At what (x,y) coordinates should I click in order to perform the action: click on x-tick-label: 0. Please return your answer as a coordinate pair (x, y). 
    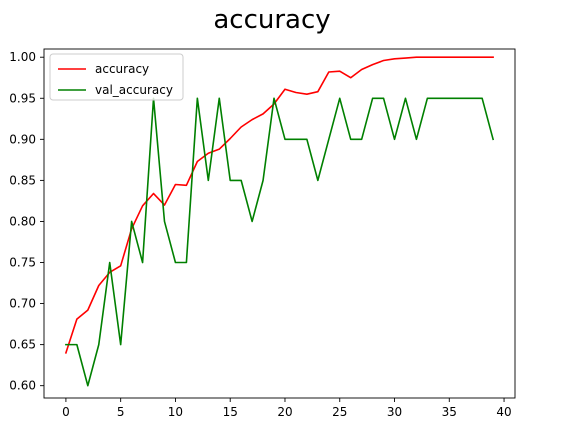
    Looking at the image, I should click on (66, 412).